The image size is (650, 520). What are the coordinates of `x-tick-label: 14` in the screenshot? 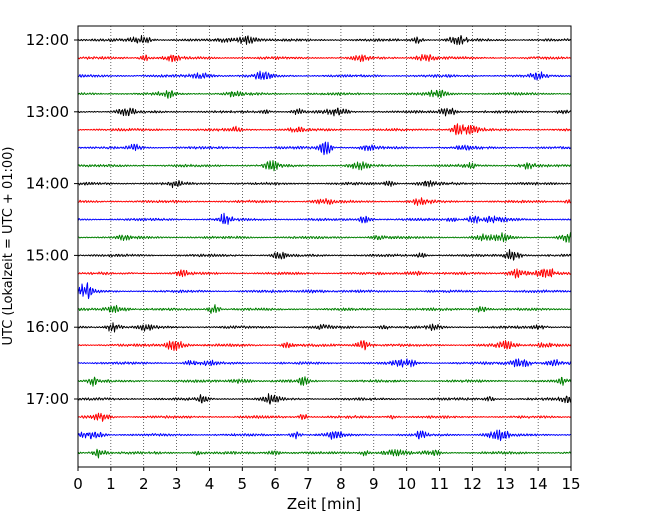 It's located at (538, 484).